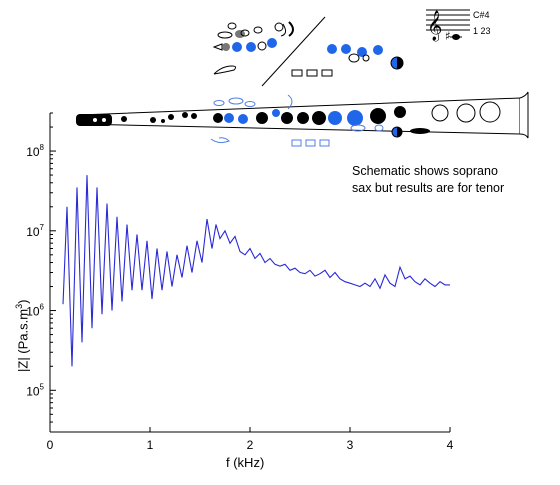 Image resolution: width=560 pixels, height=485 pixels. What do you see at coordinates (245, 462) in the screenshot?
I see `x-axis-label: f (kHz)` at bounding box center [245, 462].